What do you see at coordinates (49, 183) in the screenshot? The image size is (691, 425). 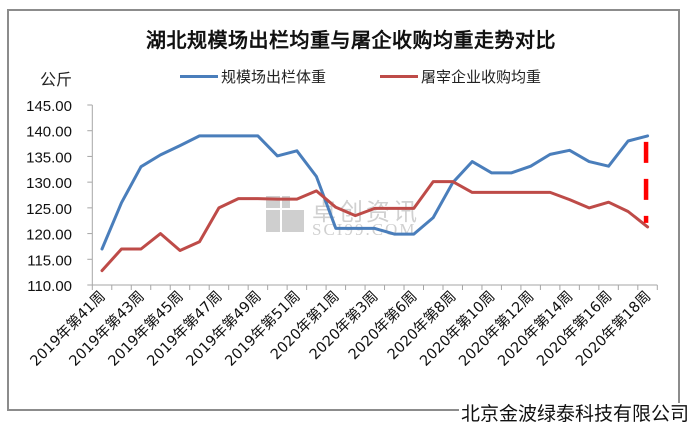 I see `y-tick-label: 130.00` at bounding box center [49, 183].